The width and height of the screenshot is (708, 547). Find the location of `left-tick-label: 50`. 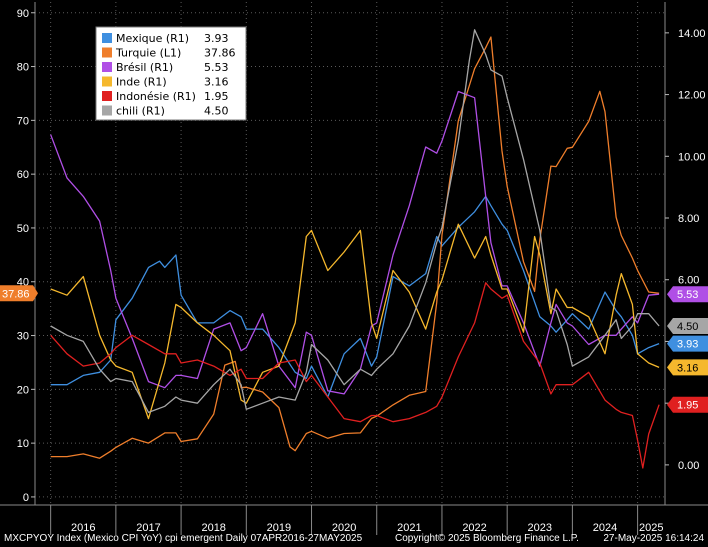

left-tick-label: 50 is located at coordinates (23, 229).